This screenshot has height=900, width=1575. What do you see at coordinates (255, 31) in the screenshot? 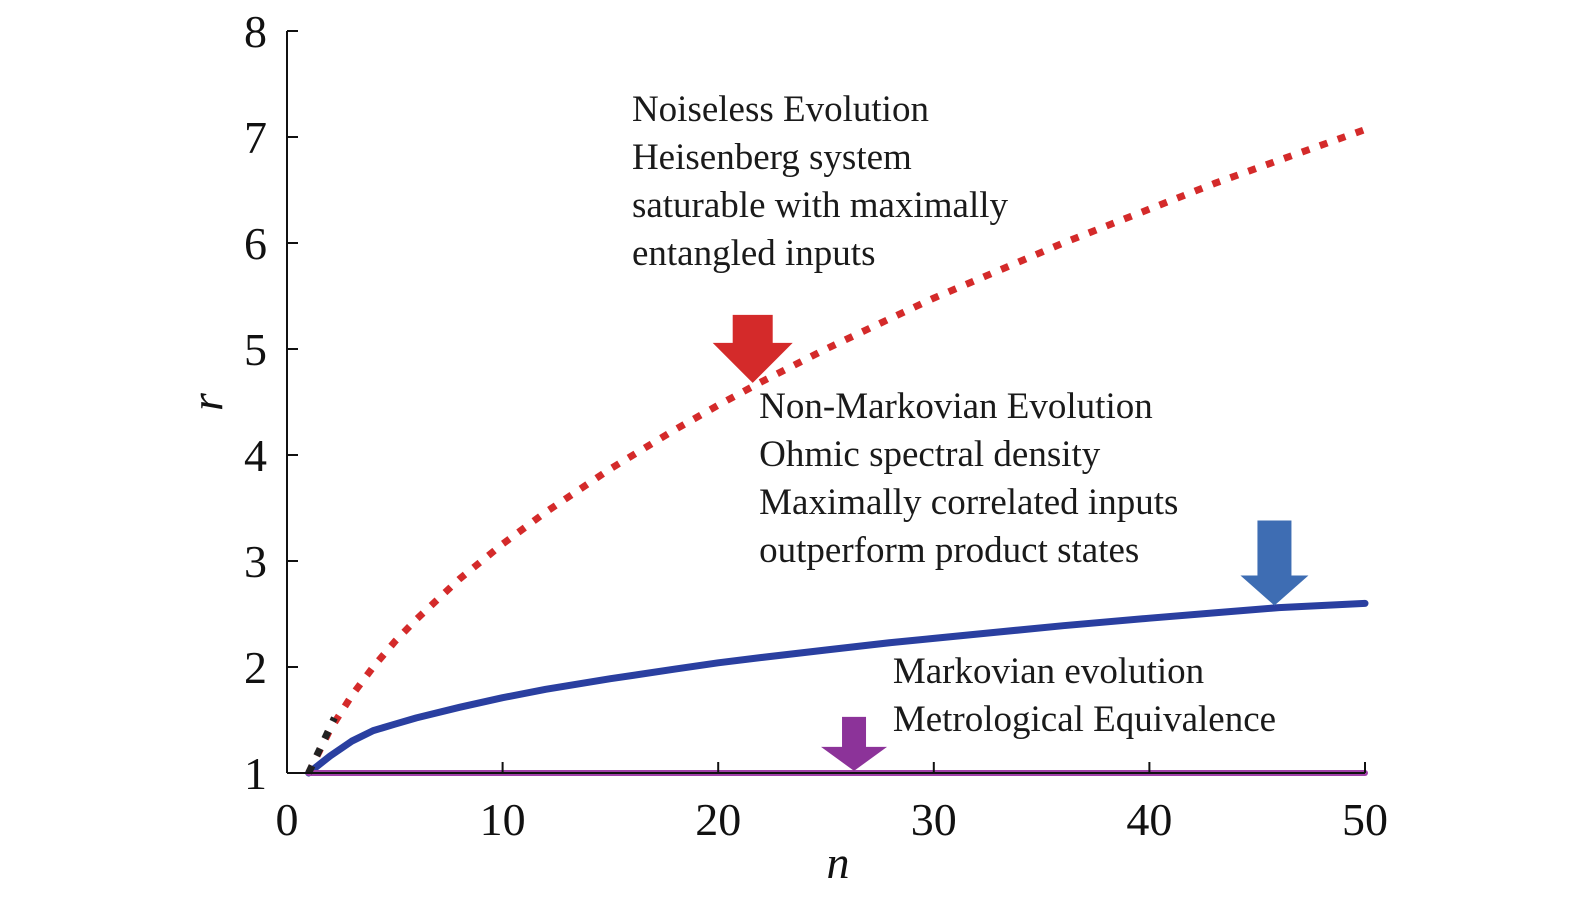
I see `y-tick-label: 8` at bounding box center [255, 31].